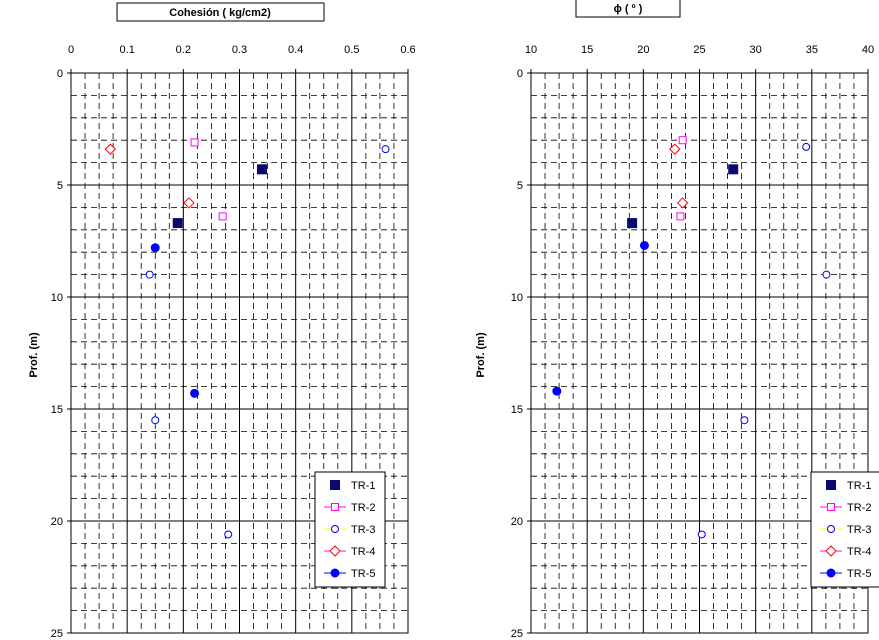  I want to click on friction-legend-label-tr-1: TR-1, so click(859, 486).